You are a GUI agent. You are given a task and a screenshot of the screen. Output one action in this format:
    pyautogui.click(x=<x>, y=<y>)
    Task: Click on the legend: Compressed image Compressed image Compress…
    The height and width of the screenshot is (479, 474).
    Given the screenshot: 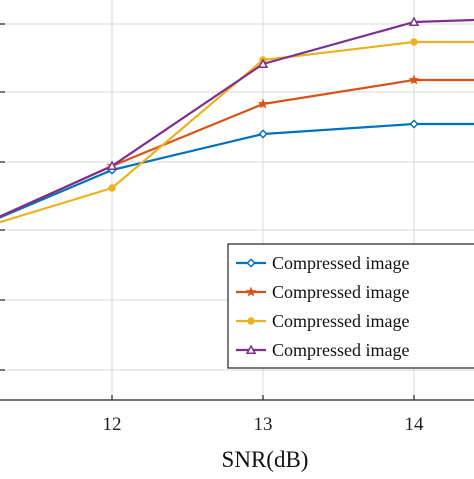 What is the action you would take?
    pyautogui.click(x=350, y=306)
    